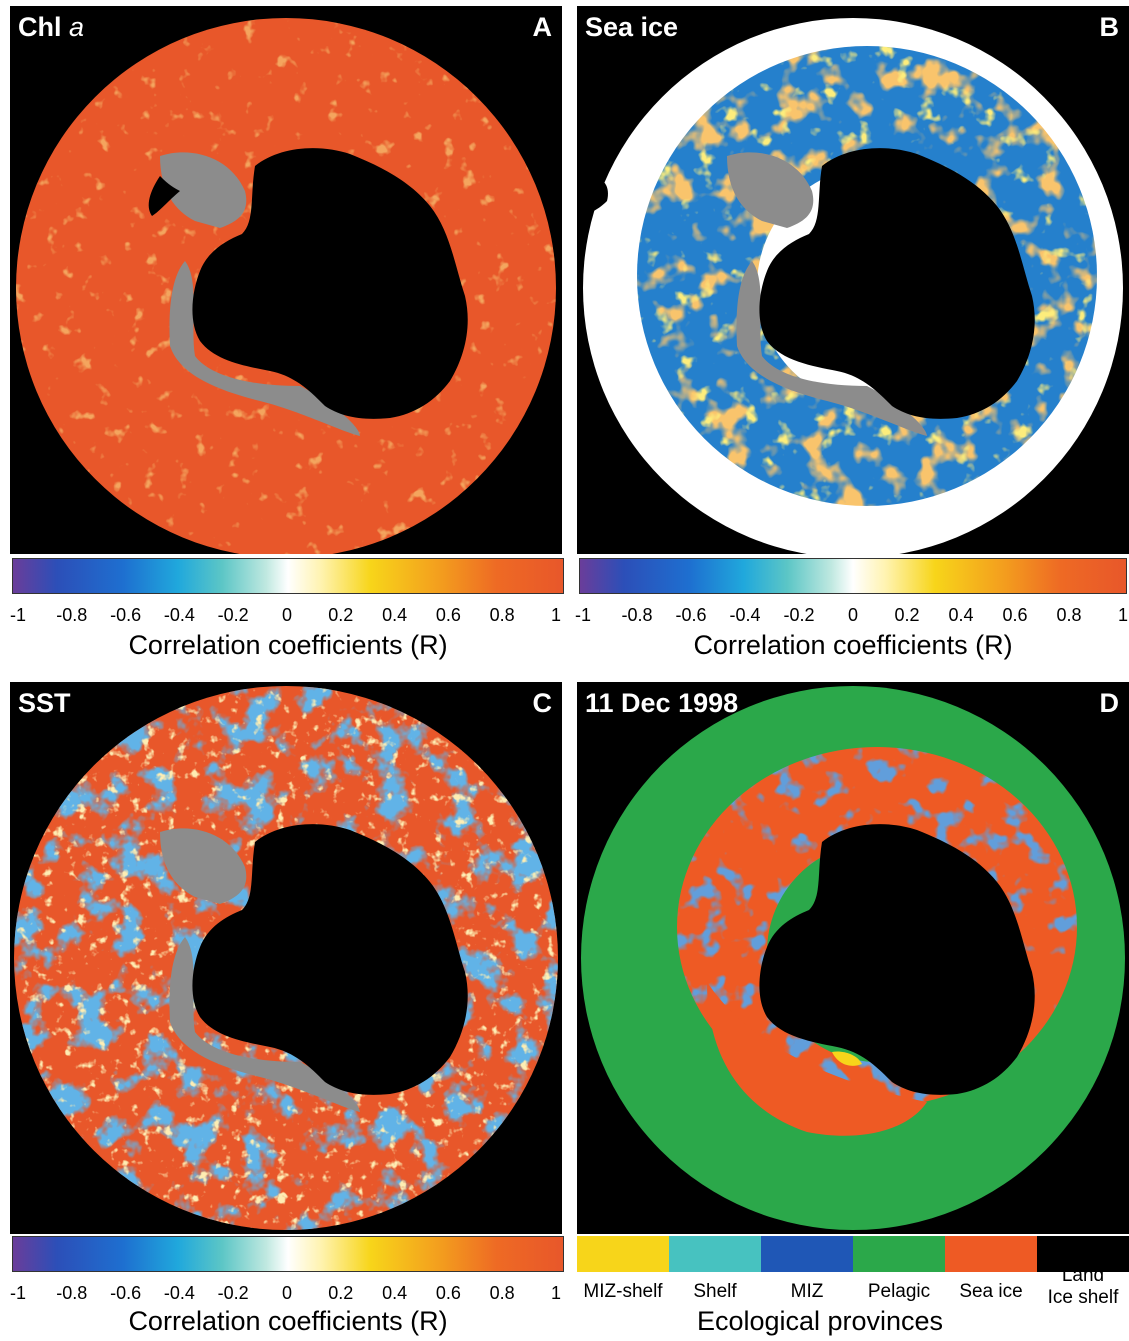 This screenshot has width=1129, height=1341. What do you see at coordinates (288, 576) in the screenshot?
I see `colorbar-a` at bounding box center [288, 576].